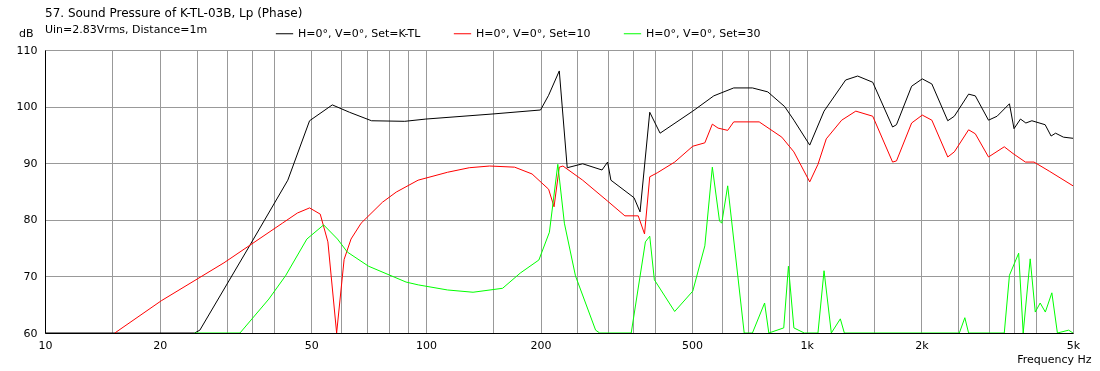 Image resolution: width=1100 pixels, height=371 pixels. What do you see at coordinates (30, 276) in the screenshot?
I see `y-tick-label: 70` at bounding box center [30, 276].